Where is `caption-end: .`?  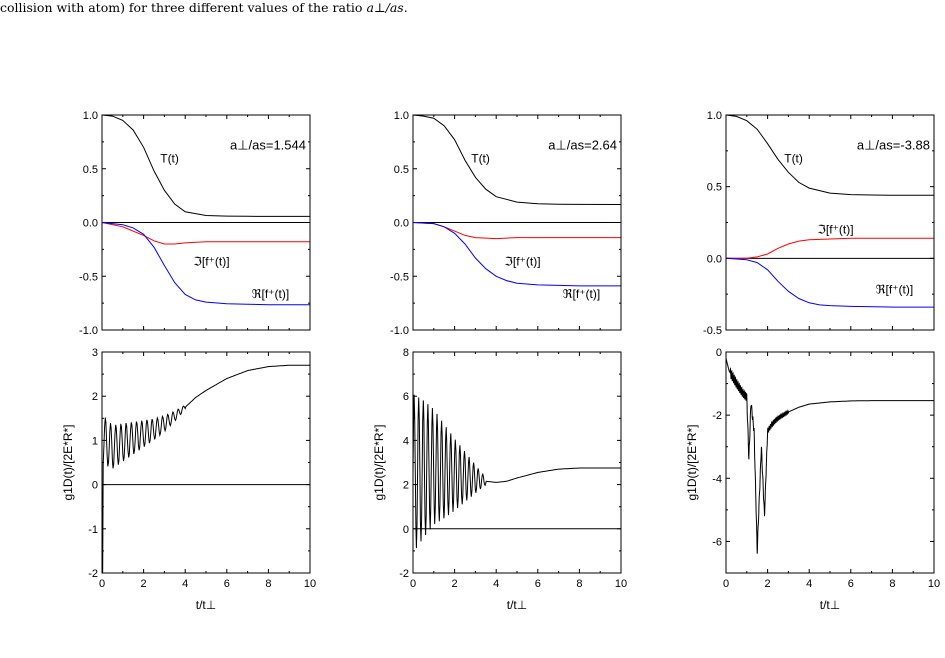 caption-end: . is located at coordinates (405, 7).